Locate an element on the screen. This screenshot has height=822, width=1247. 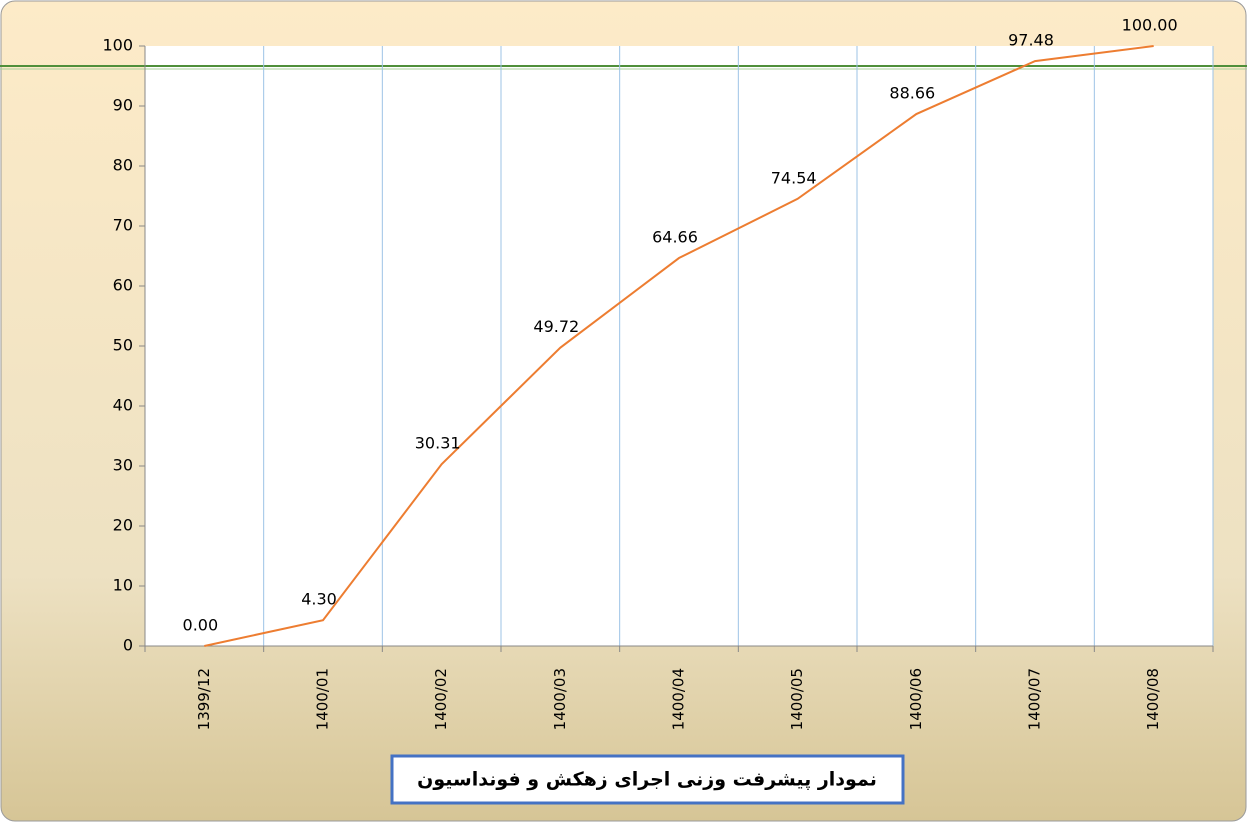
y-tick-label: 20 is located at coordinates (123, 525).